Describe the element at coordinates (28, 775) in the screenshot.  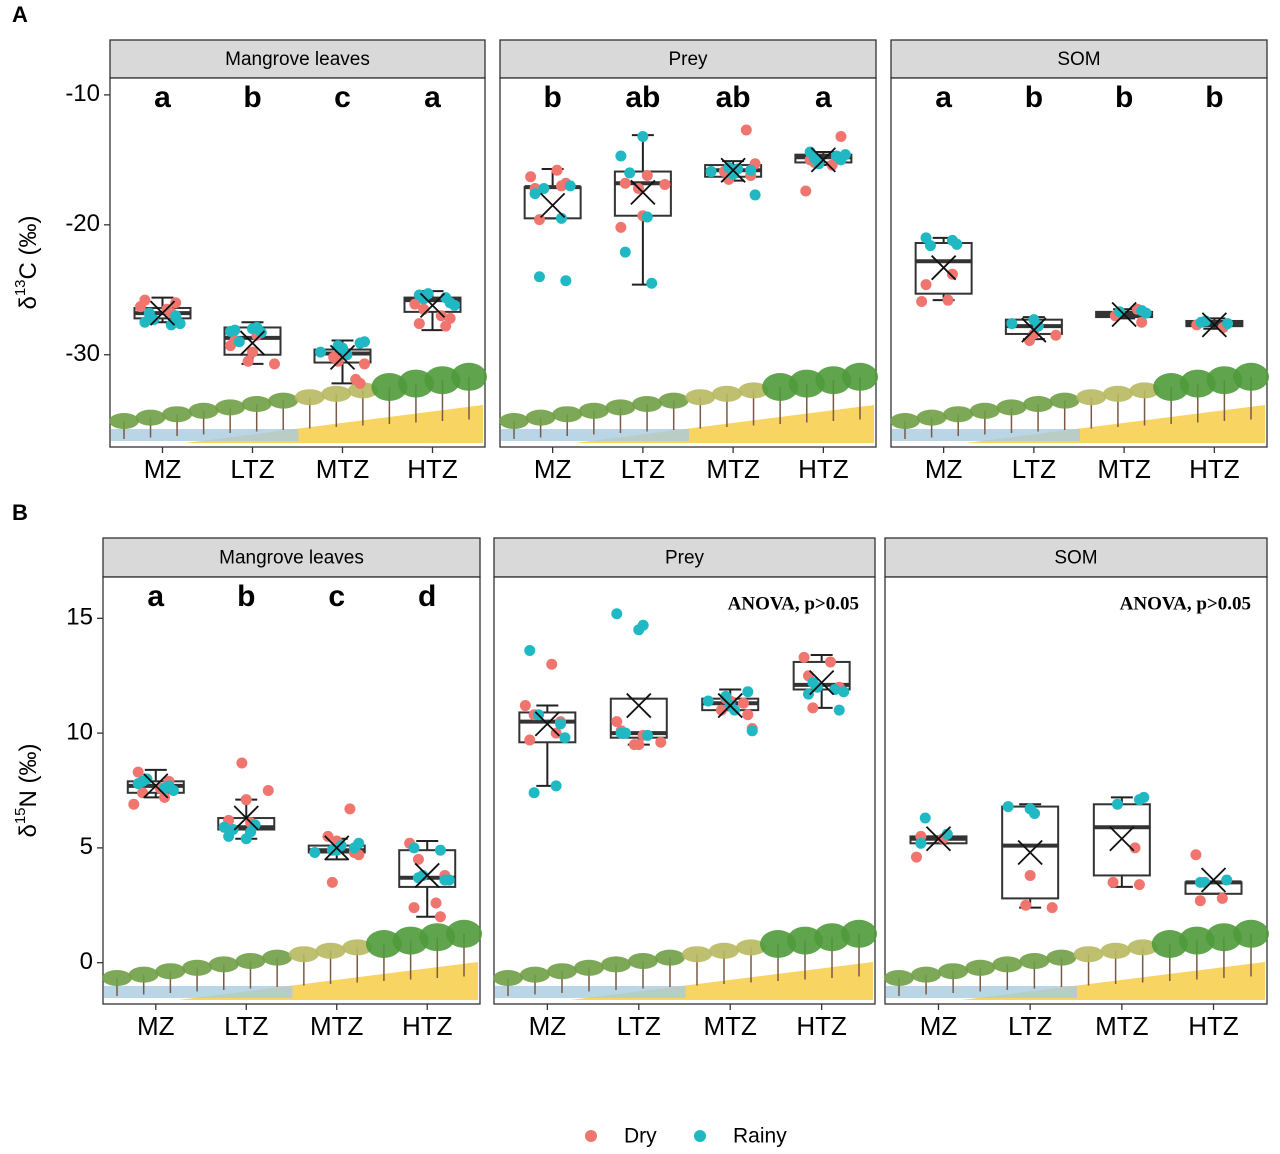
I see `y-label-rest: N (‰)` at that location.